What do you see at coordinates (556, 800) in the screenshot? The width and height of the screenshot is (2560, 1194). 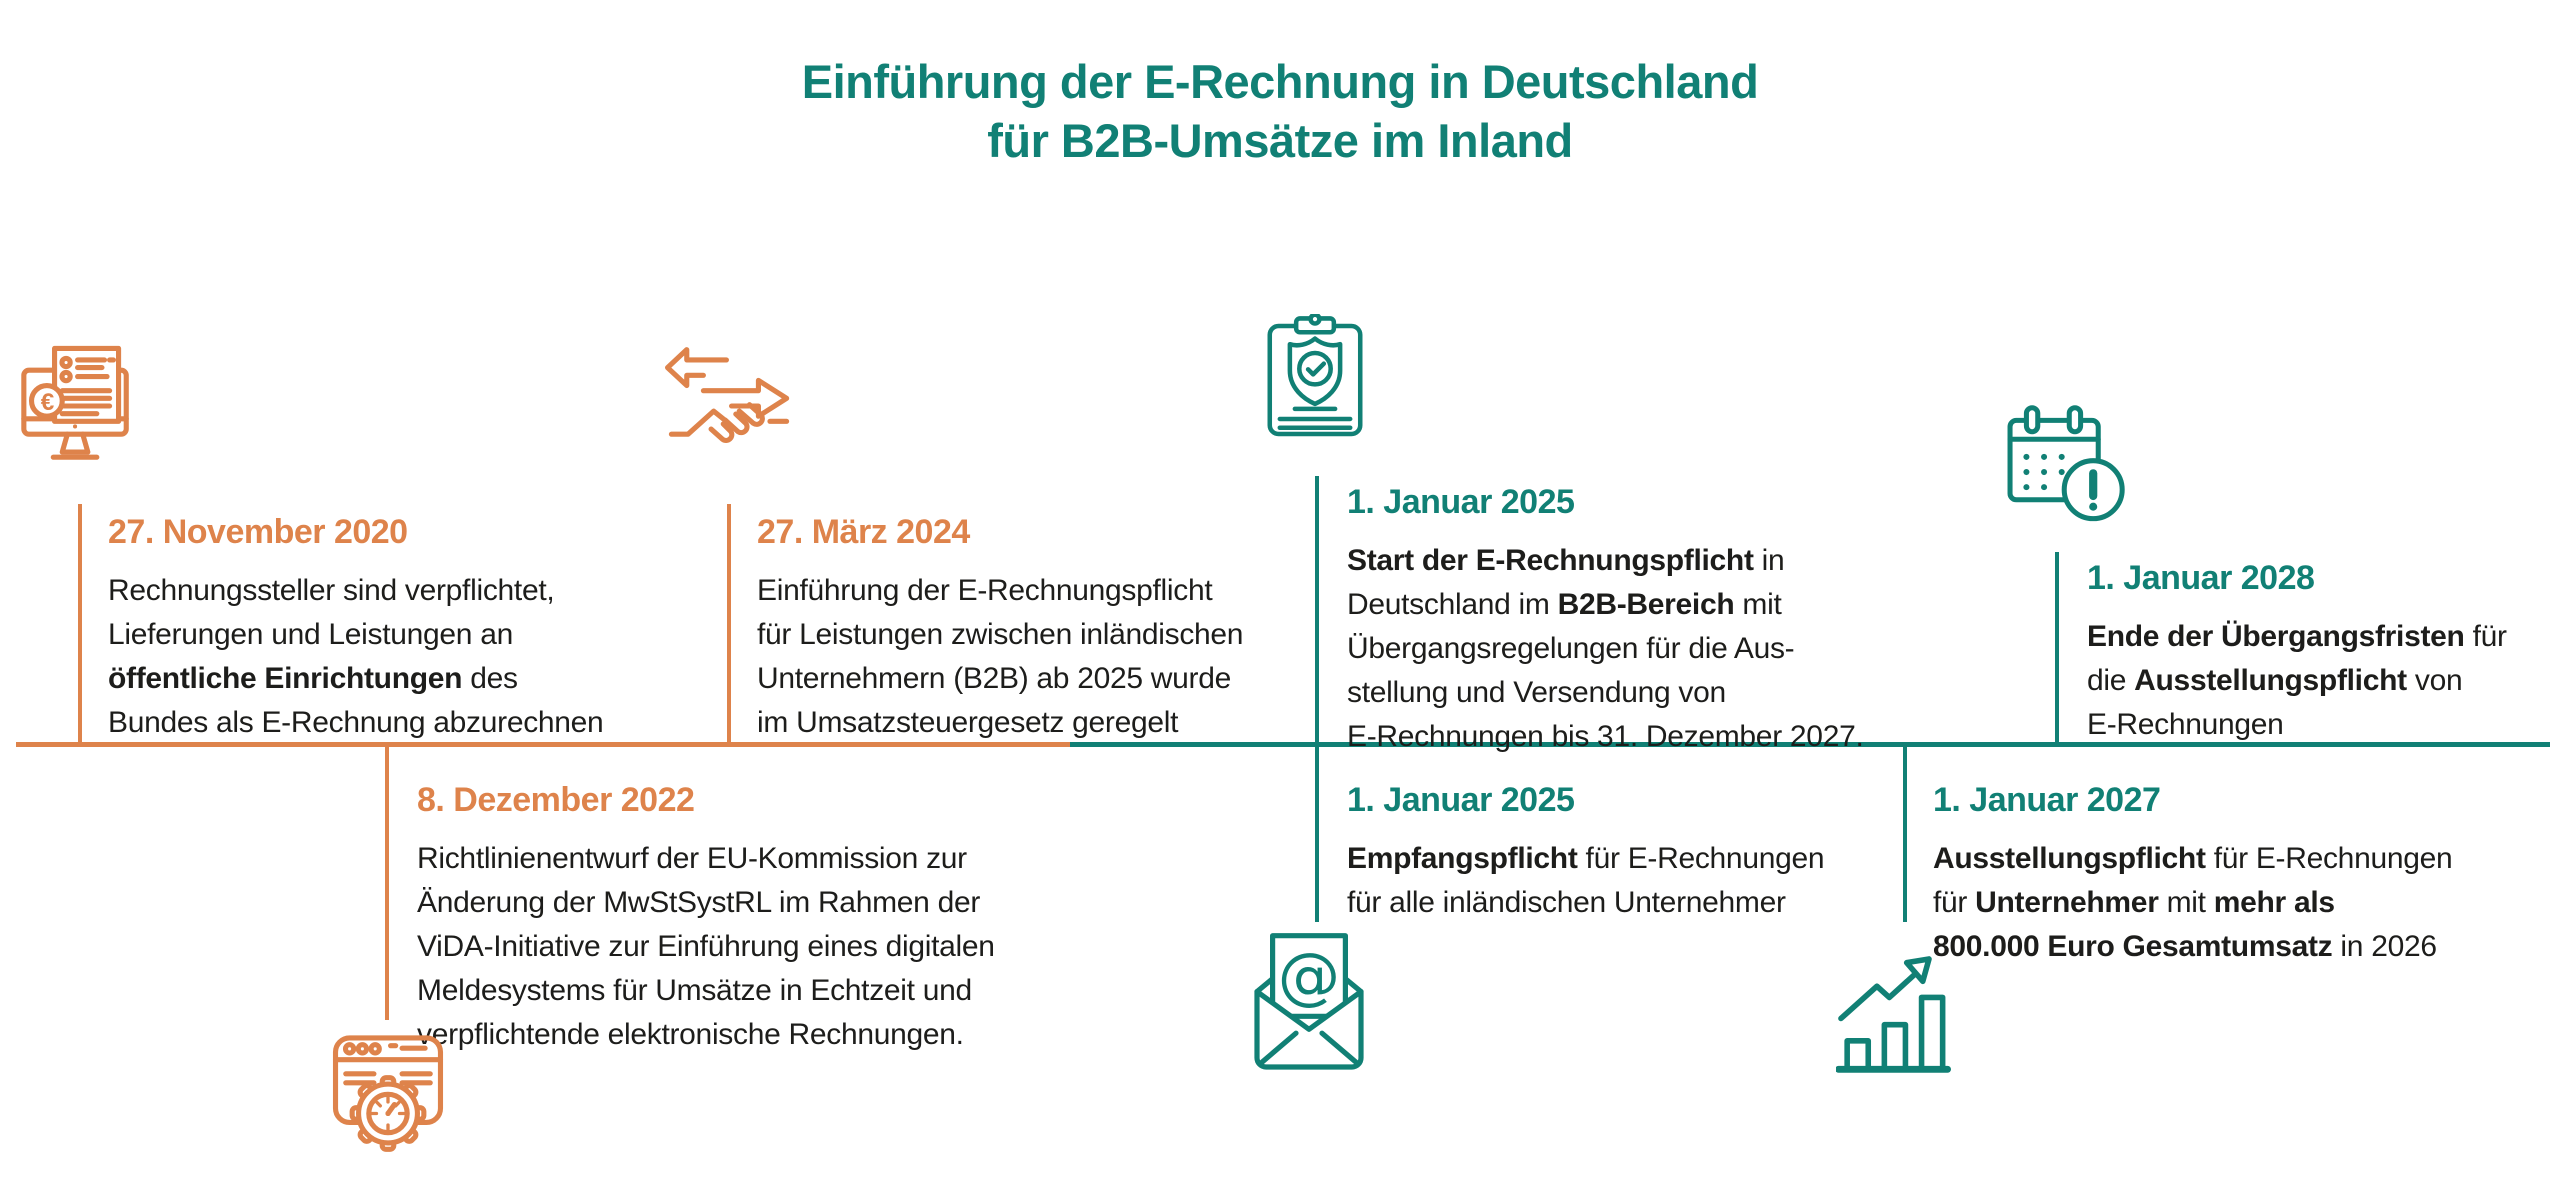 I see `event-date: 8. Dezember 2022` at bounding box center [556, 800].